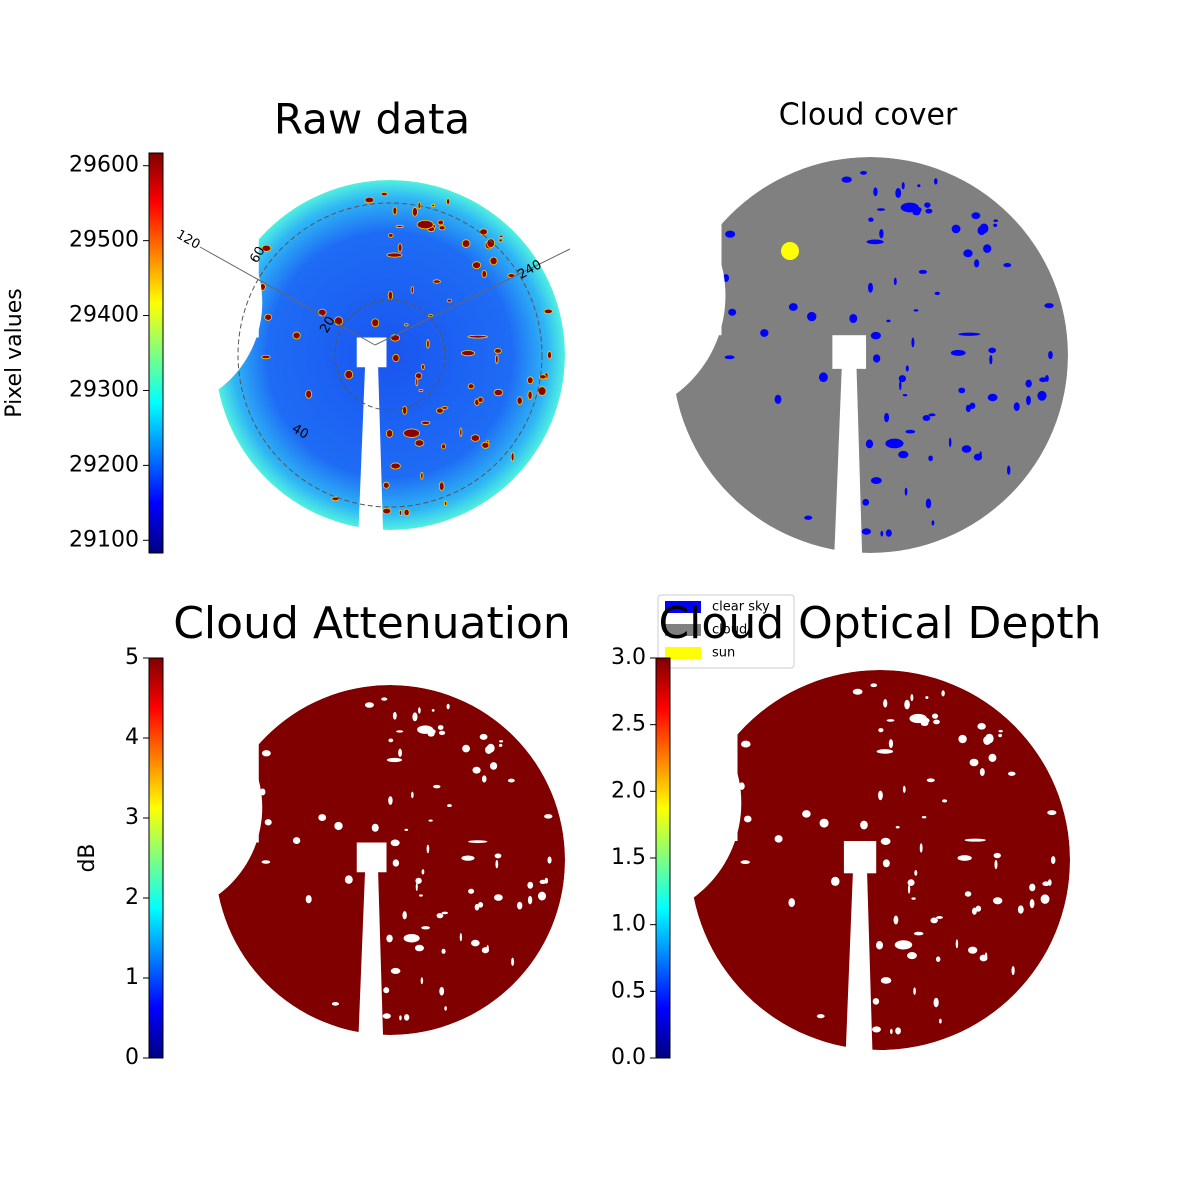 This screenshot has width=1200, height=1200. What do you see at coordinates (628, 857) in the screenshot?
I see `colorbar-tick-label: 1.5` at bounding box center [628, 857].